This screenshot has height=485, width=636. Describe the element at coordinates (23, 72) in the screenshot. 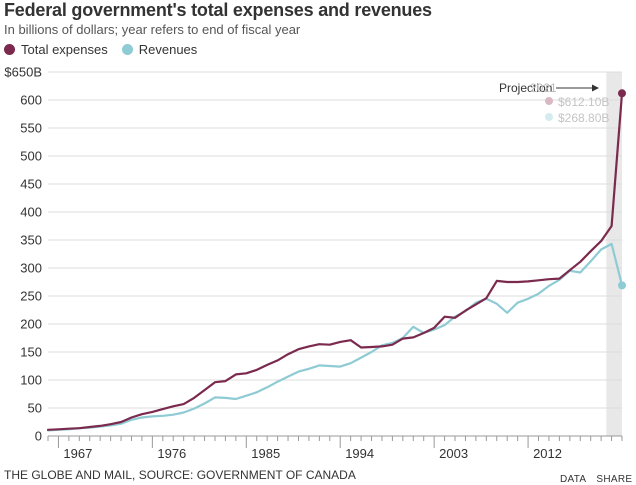

I see `y-tick-label: $650B` at that location.